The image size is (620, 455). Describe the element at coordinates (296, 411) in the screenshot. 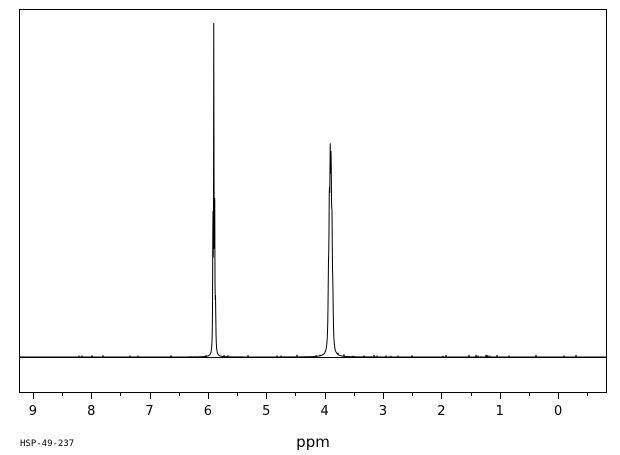

I see `x-axis-tick-labels: 9 8 7 6 5 4 3 2 1 0` at that location.